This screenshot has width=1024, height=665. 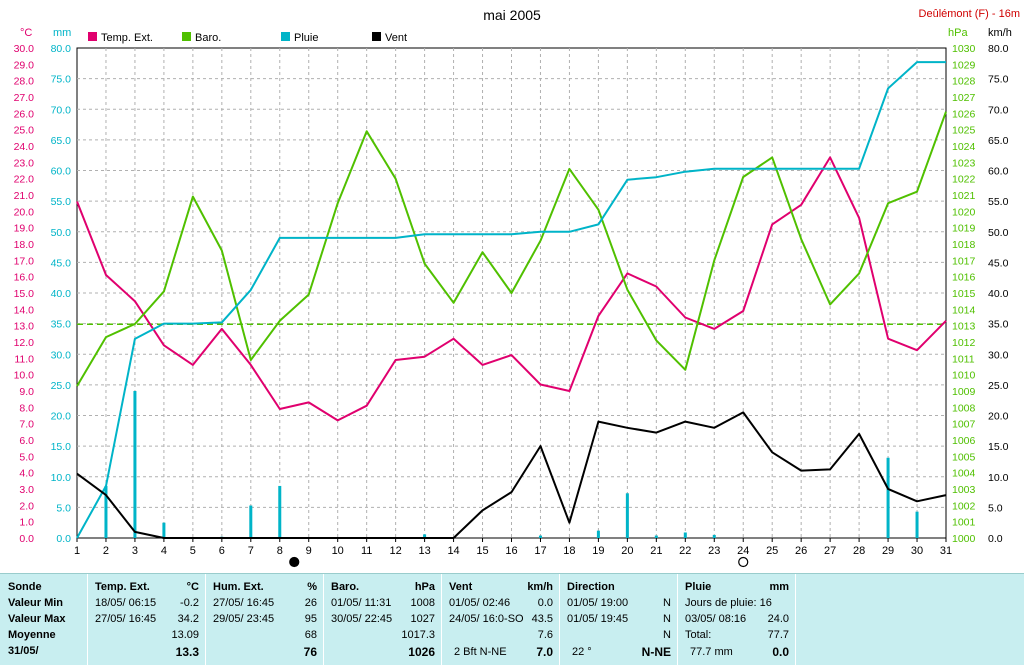 I want to click on pressure-tick-label: 1024, so click(x=964, y=147).